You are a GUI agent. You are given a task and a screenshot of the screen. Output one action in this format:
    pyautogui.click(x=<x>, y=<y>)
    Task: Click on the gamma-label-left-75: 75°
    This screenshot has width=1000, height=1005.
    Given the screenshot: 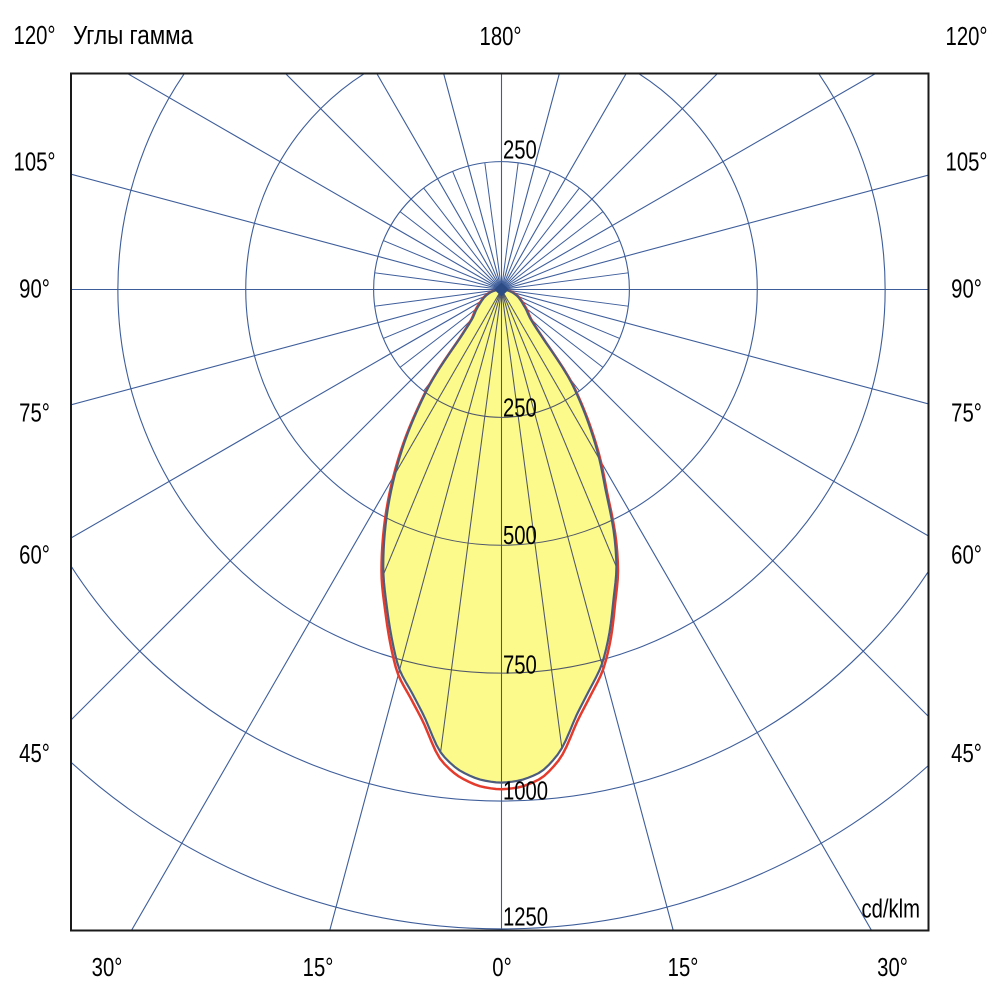 What is the action you would take?
    pyautogui.click(x=34, y=412)
    